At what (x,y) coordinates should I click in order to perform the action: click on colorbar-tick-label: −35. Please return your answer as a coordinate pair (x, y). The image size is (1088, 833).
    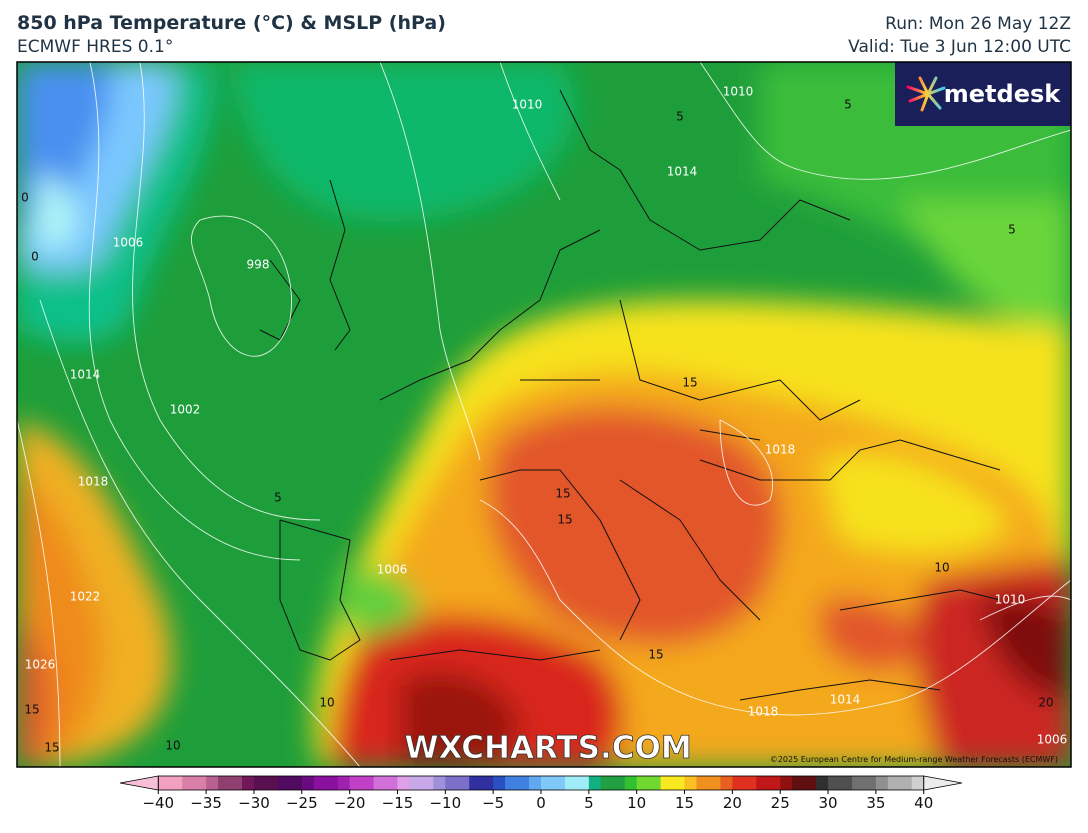
    Looking at the image, I should click on (206, 803).